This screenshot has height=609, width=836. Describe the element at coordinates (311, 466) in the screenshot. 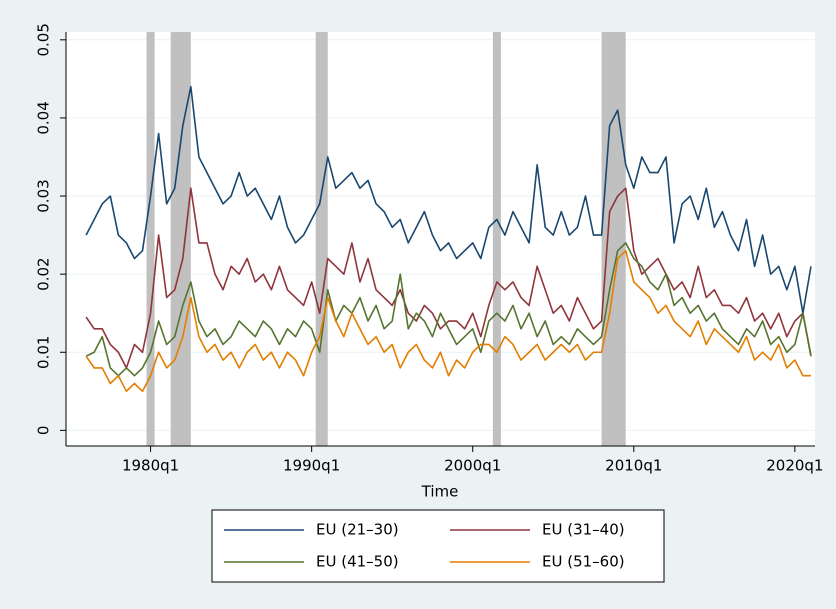

I see `x-tick-label: 1990q1` at that location.